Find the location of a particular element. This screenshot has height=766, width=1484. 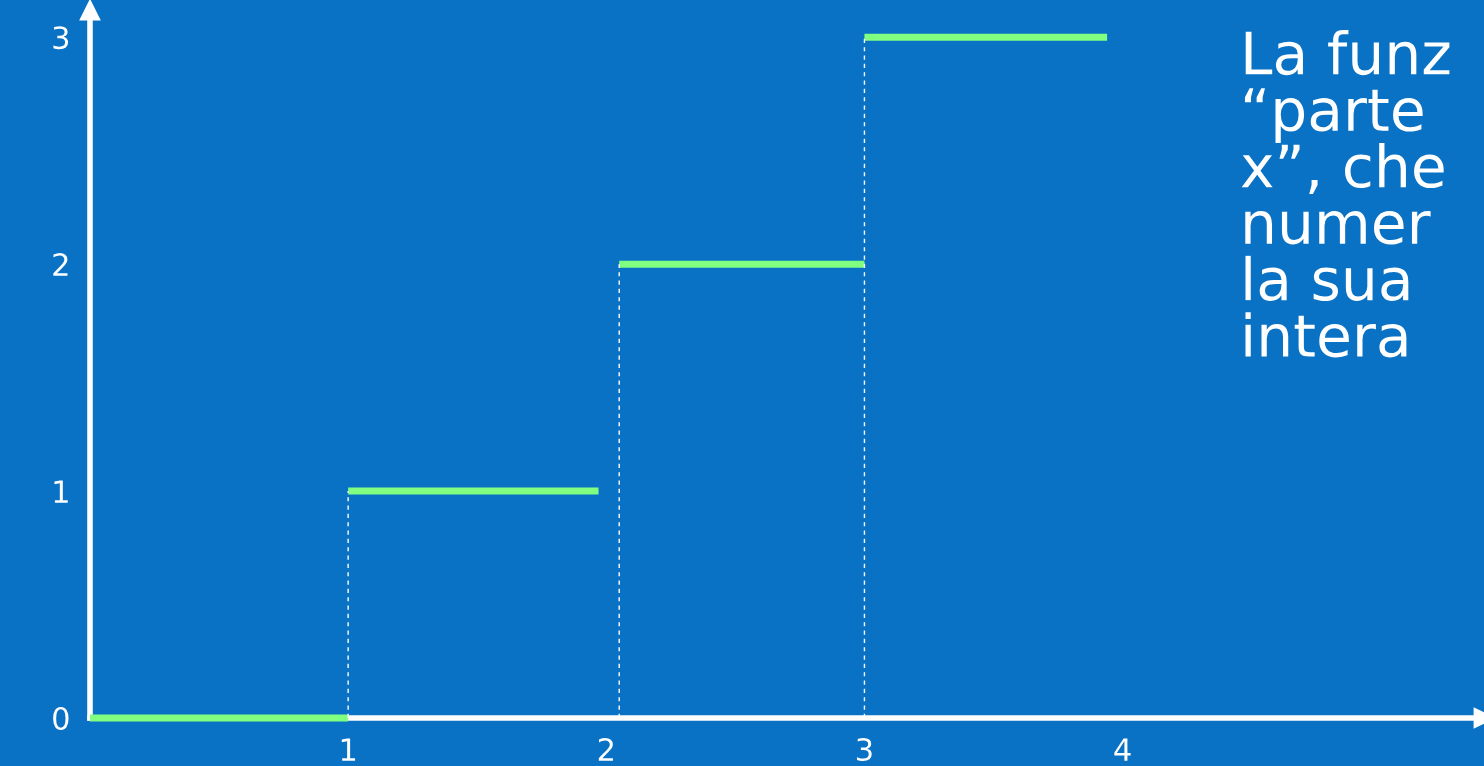

y-tick-label: 0 is located at coordinates (61, 718).